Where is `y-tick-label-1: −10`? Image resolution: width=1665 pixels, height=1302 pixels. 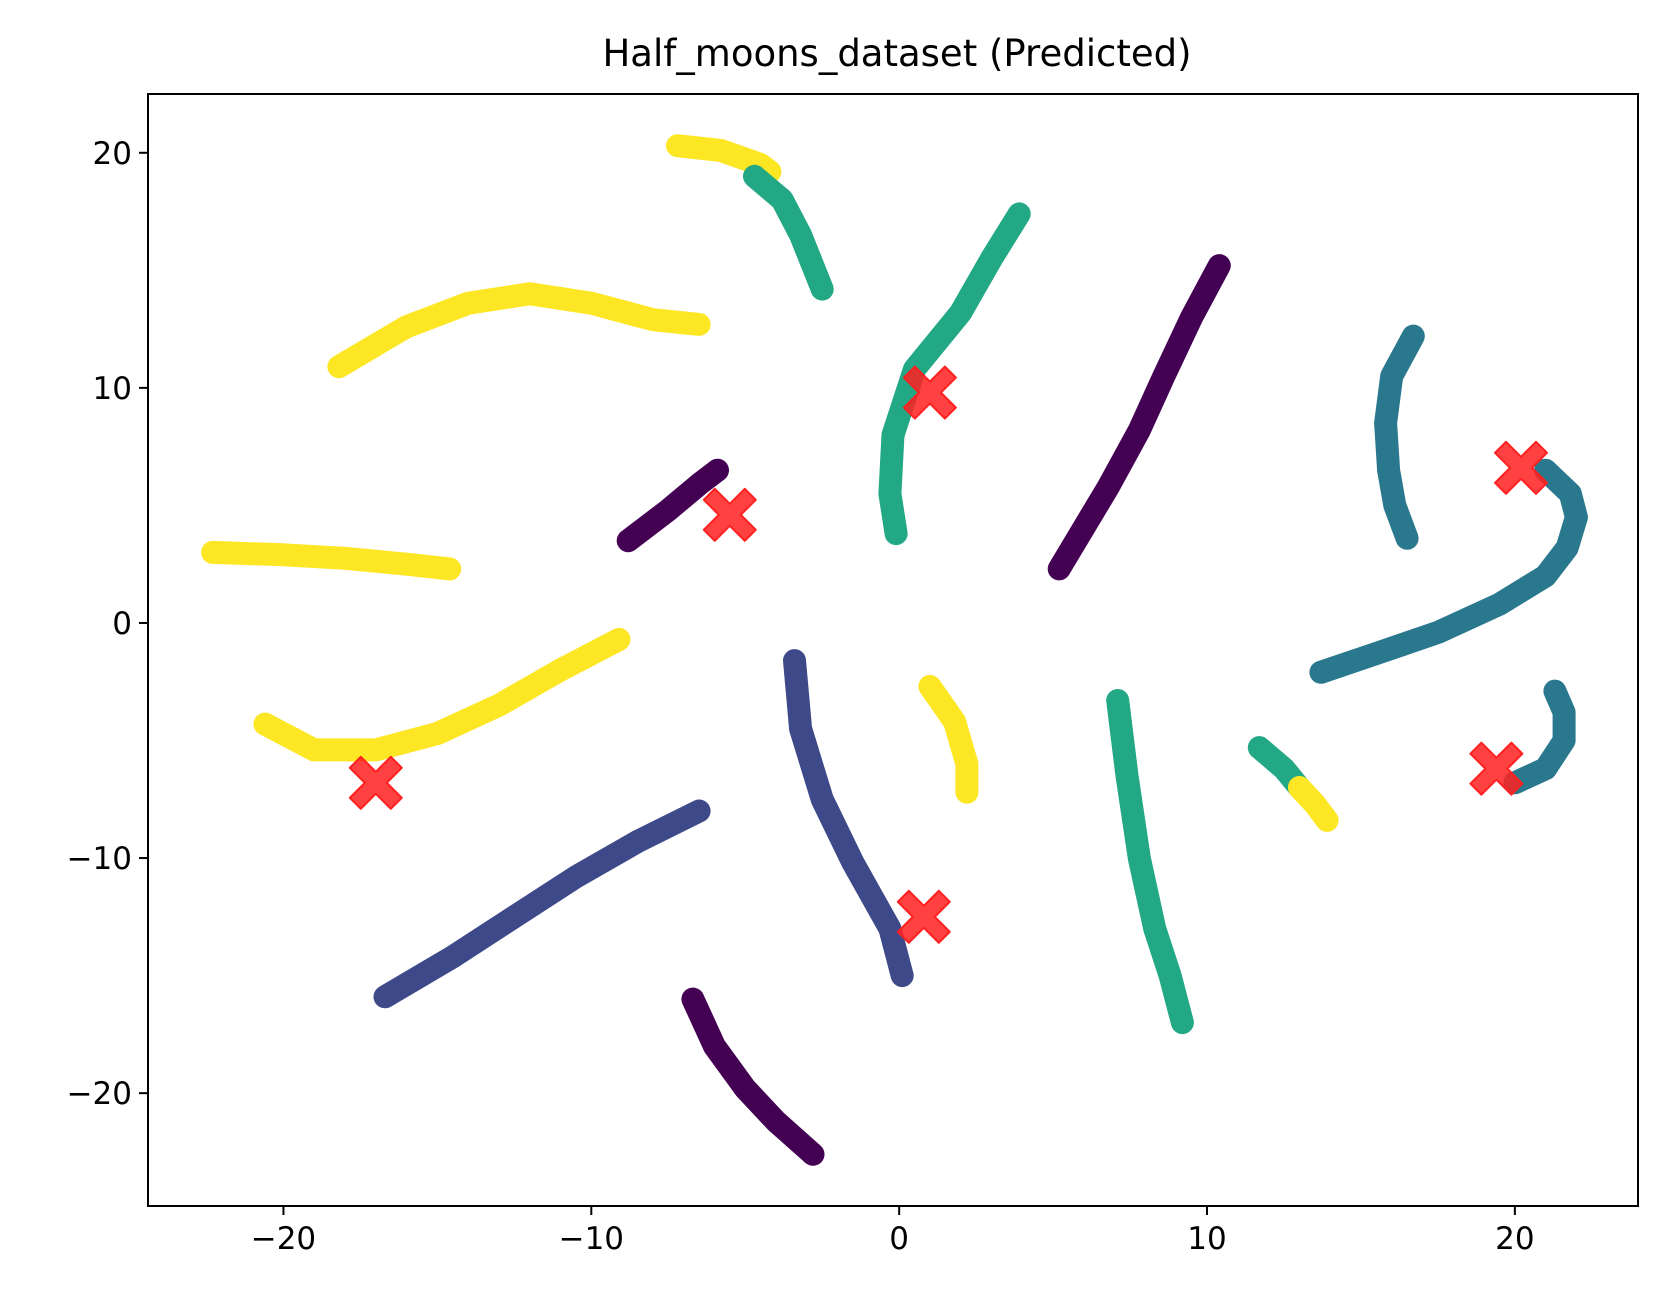 y-tick-label-1: −10 is located at coordinates (99, 859).